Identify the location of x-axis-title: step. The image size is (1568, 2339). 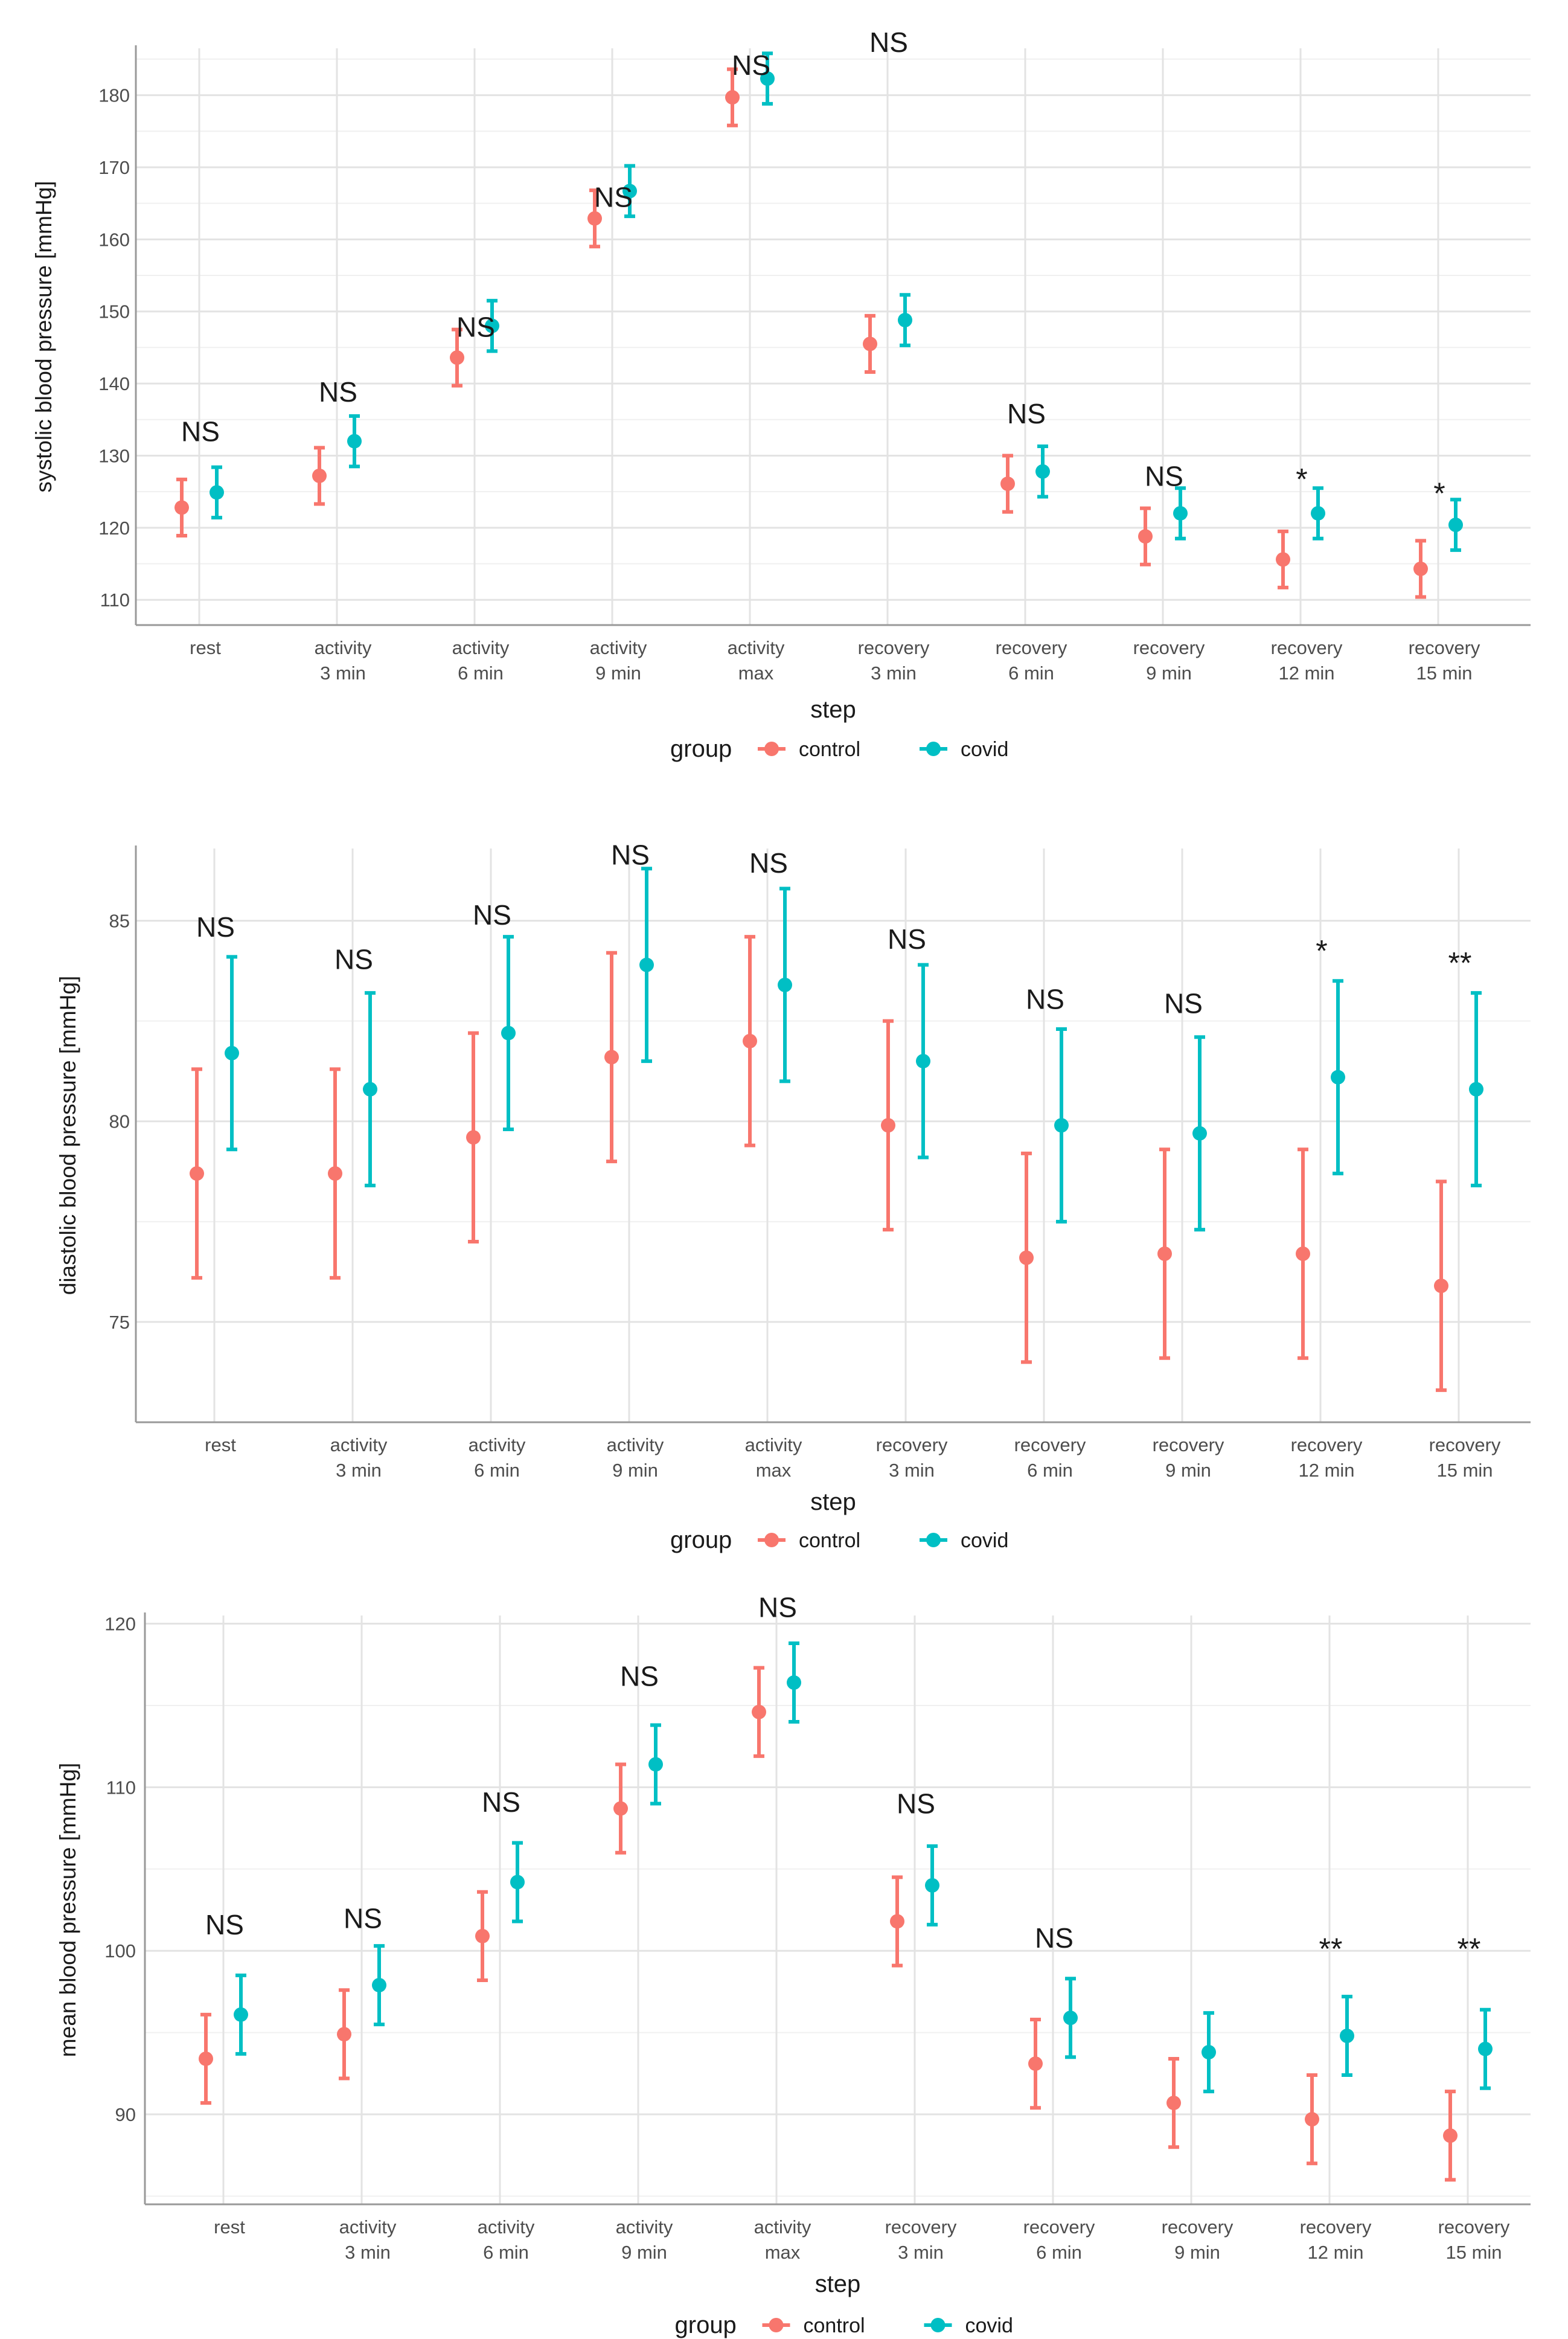
(838, 2284).